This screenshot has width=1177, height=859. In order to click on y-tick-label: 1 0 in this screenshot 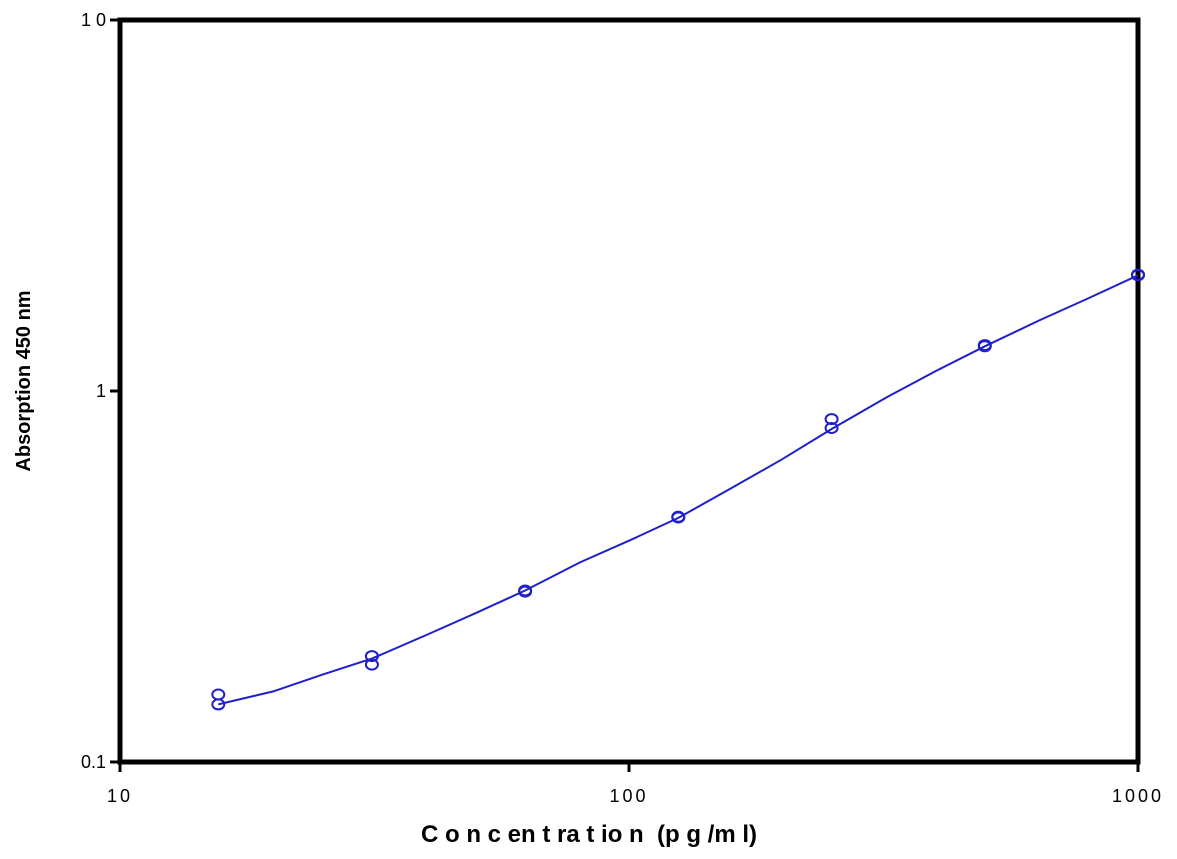, I will do `click(93, 20)`.